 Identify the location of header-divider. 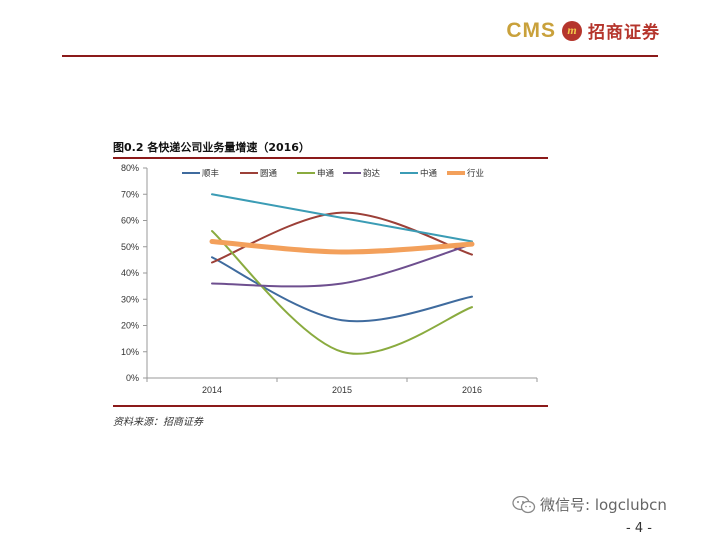
(360, 56).